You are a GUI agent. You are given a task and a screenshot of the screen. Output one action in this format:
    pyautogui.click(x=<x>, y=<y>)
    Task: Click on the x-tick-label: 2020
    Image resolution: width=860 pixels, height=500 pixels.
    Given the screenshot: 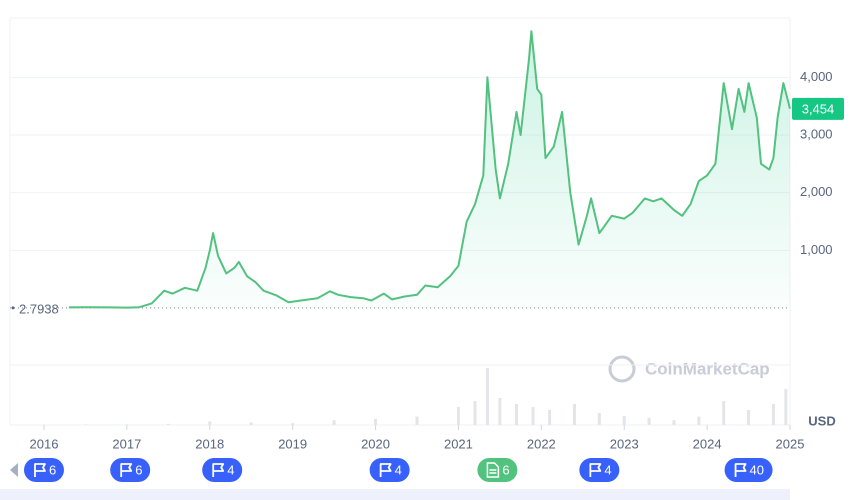 What is the action you would take?
    pyautogui.click(x=375, y=443)
    